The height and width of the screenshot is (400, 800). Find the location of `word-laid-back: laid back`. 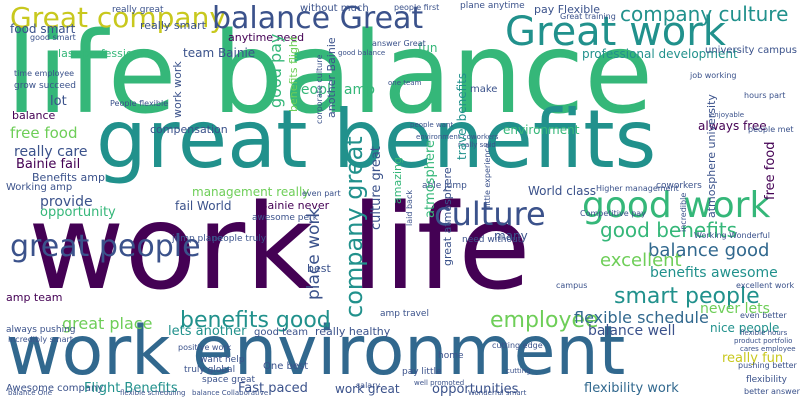

word-laid-back: laid back is located at coordinates (409, 208).